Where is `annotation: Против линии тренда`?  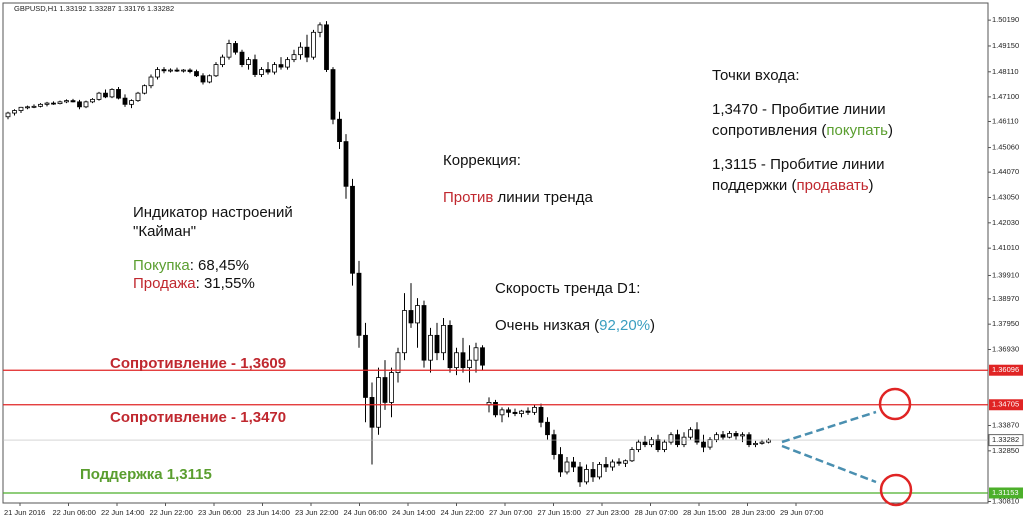
annotation: Против линии тренда is located at coordinates (518, 197).